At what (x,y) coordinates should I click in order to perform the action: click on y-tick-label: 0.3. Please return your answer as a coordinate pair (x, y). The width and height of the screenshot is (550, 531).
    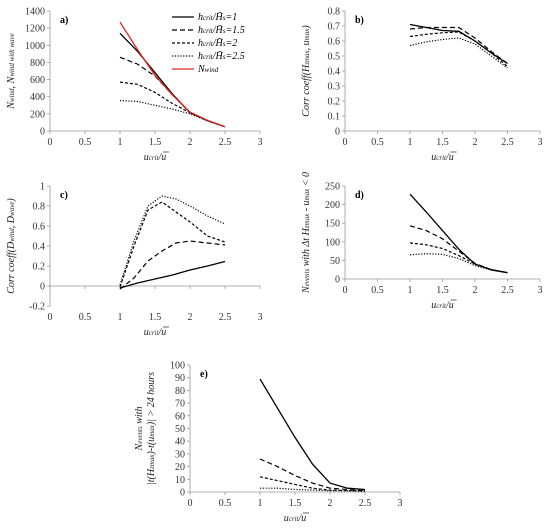
    Looking at the image, I should click on (334, 87).